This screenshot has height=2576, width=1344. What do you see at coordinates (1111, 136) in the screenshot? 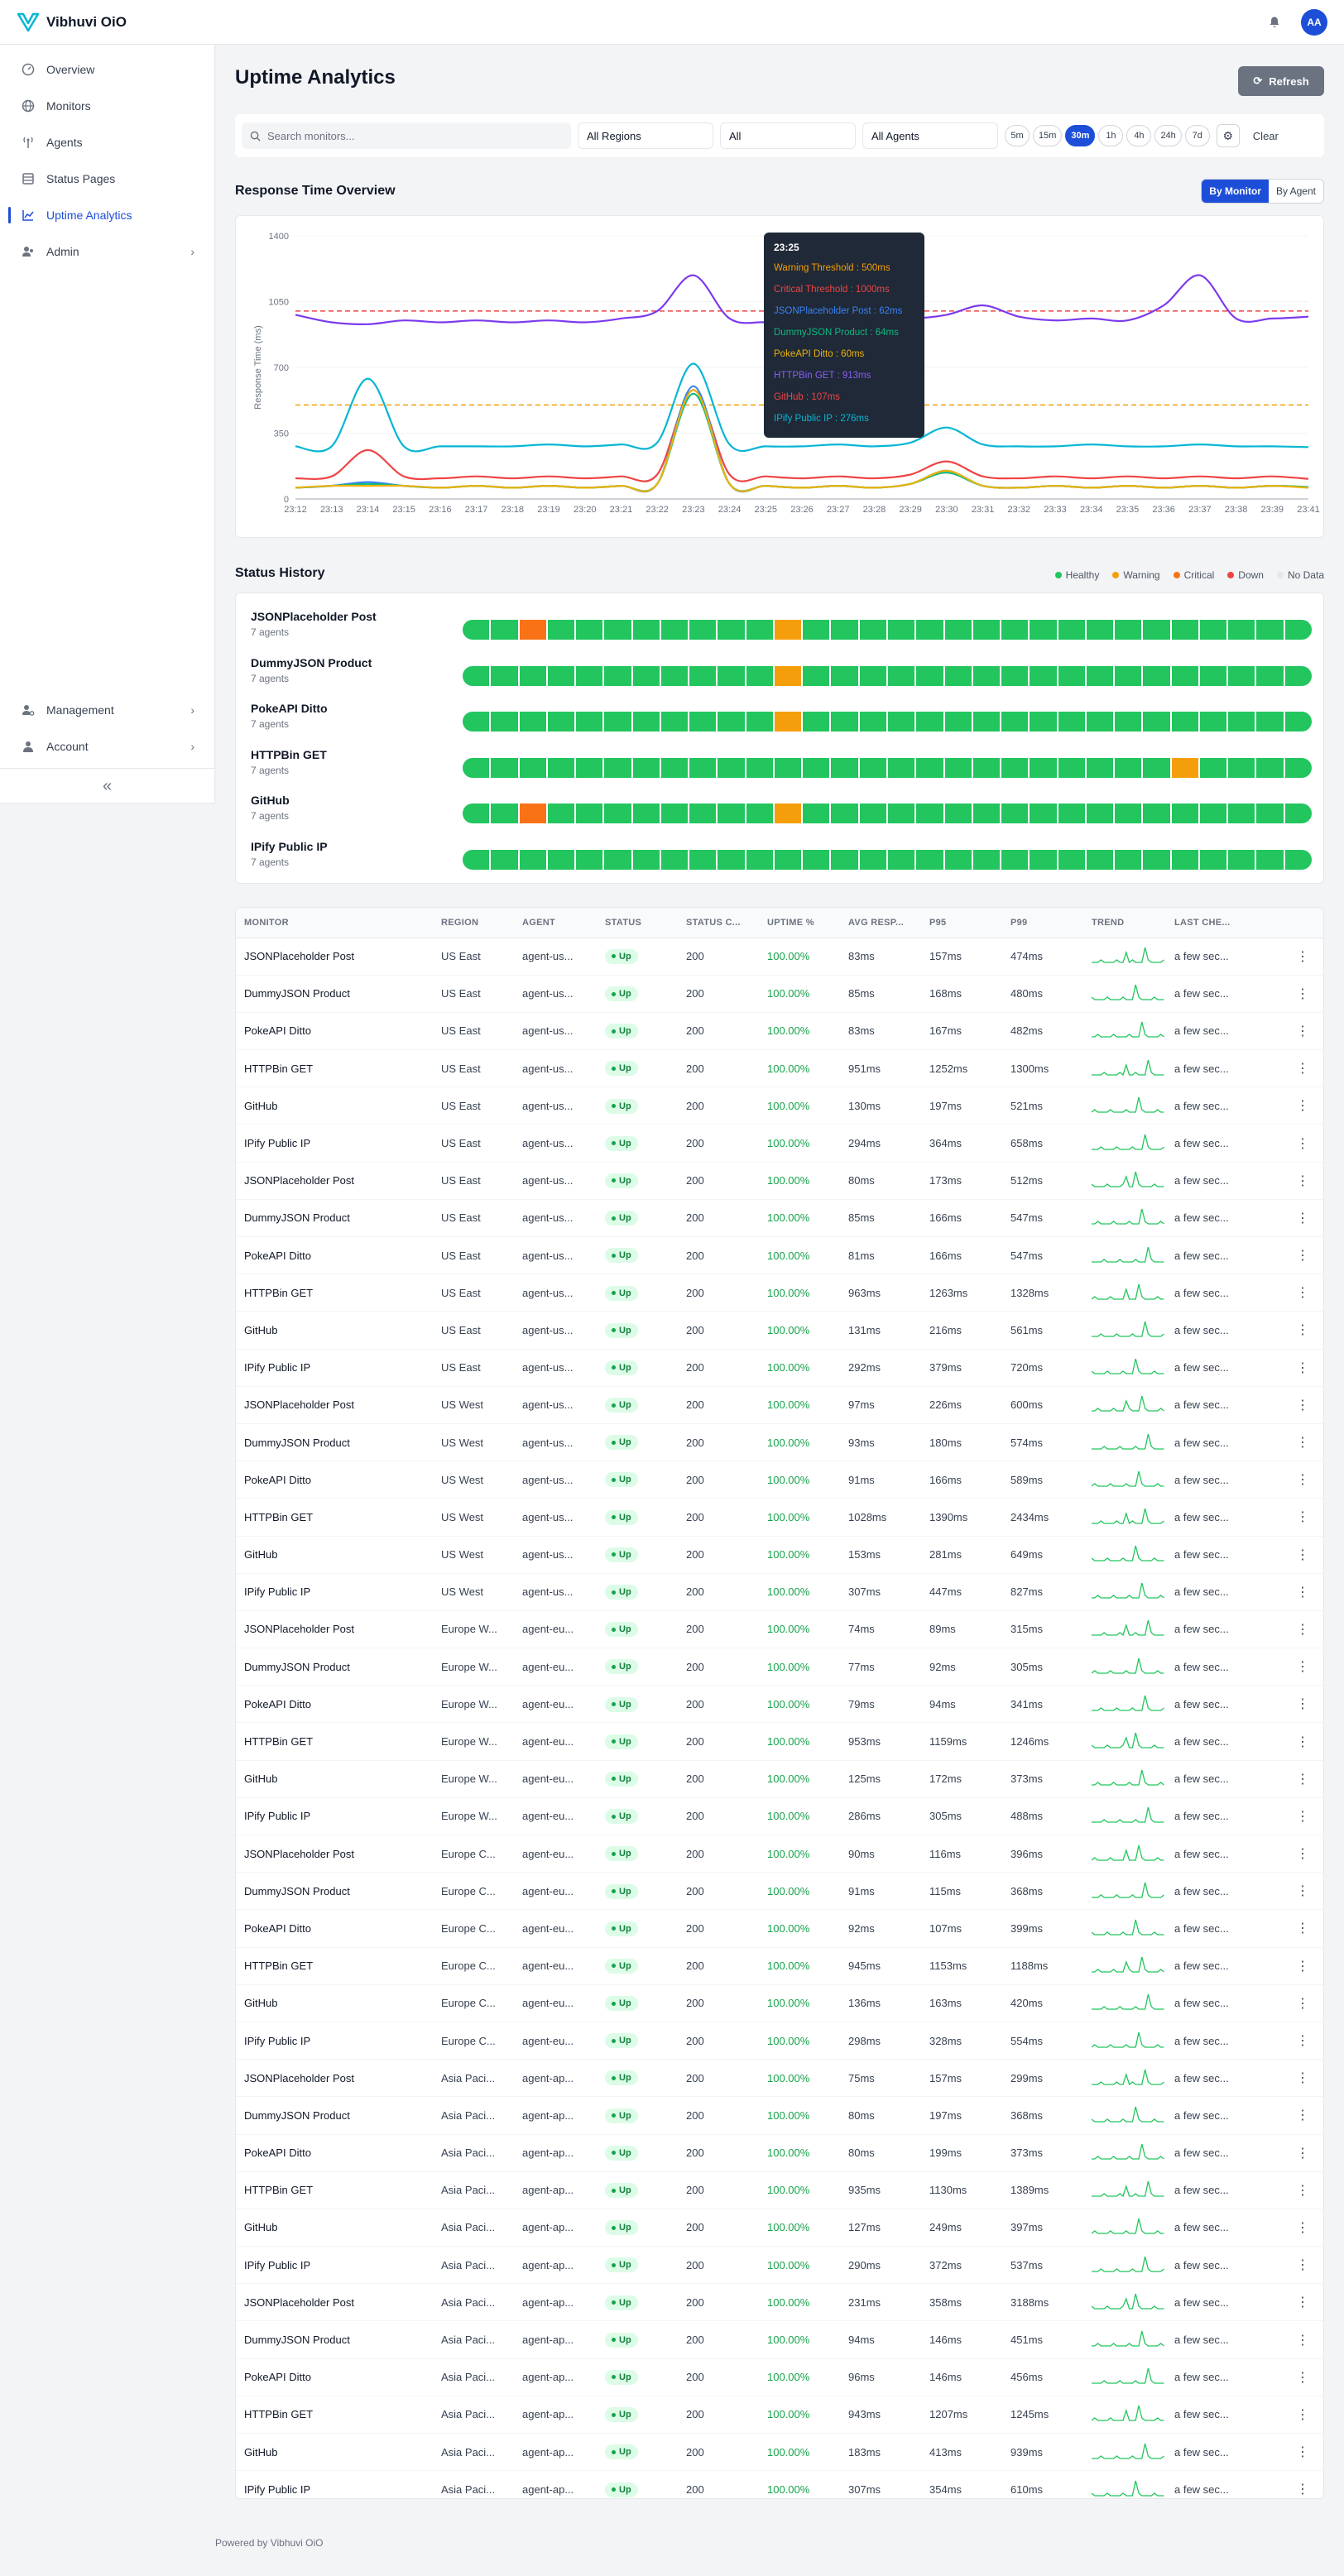
I see `range-button-1h: 1h` at bounding box center [1111, 136].